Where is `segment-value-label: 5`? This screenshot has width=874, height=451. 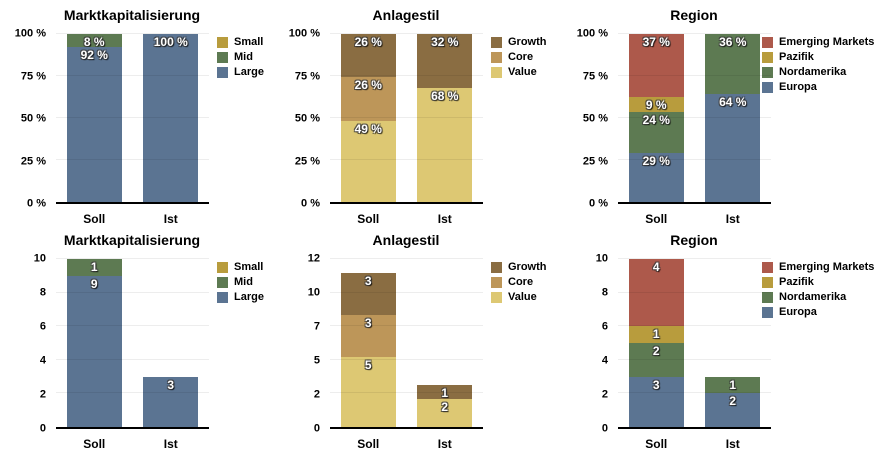 segment-value-label: 5 is located at coordinates (368, 365).